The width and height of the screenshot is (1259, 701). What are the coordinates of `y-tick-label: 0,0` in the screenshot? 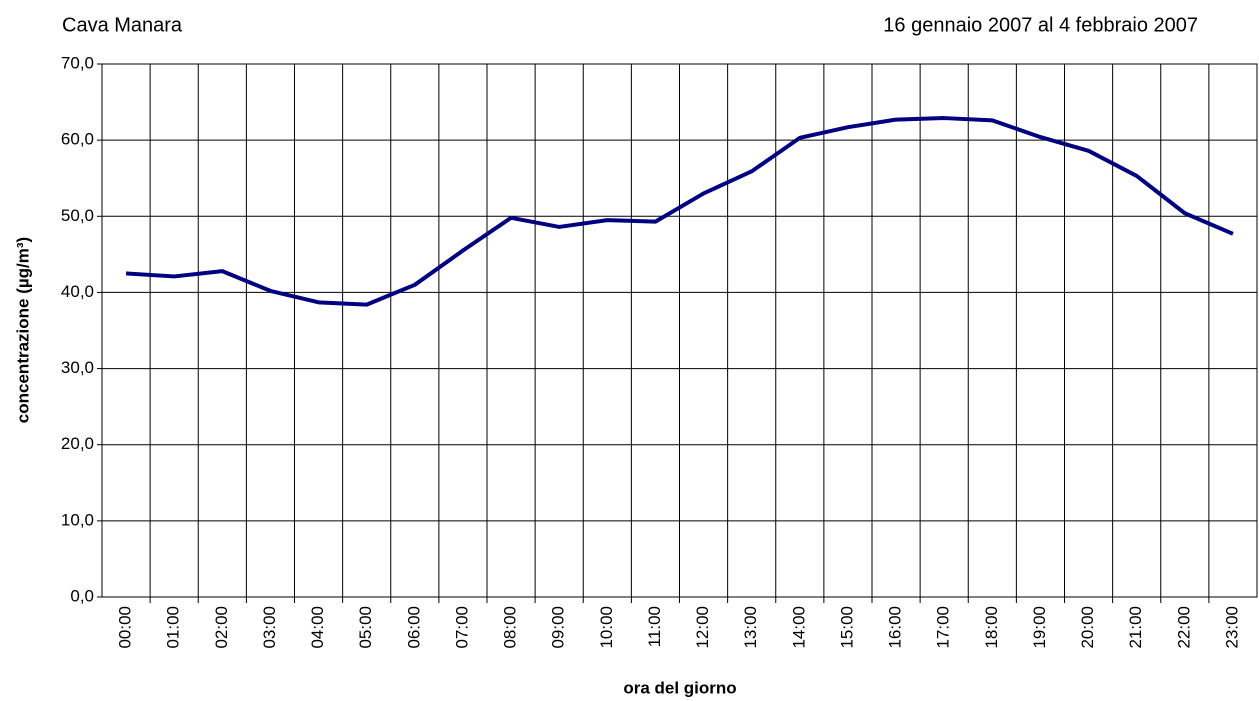 It's located at (82, 595).